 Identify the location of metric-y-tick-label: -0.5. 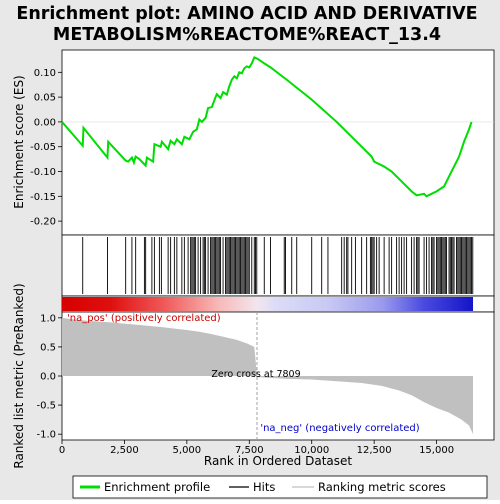
(46, 406).